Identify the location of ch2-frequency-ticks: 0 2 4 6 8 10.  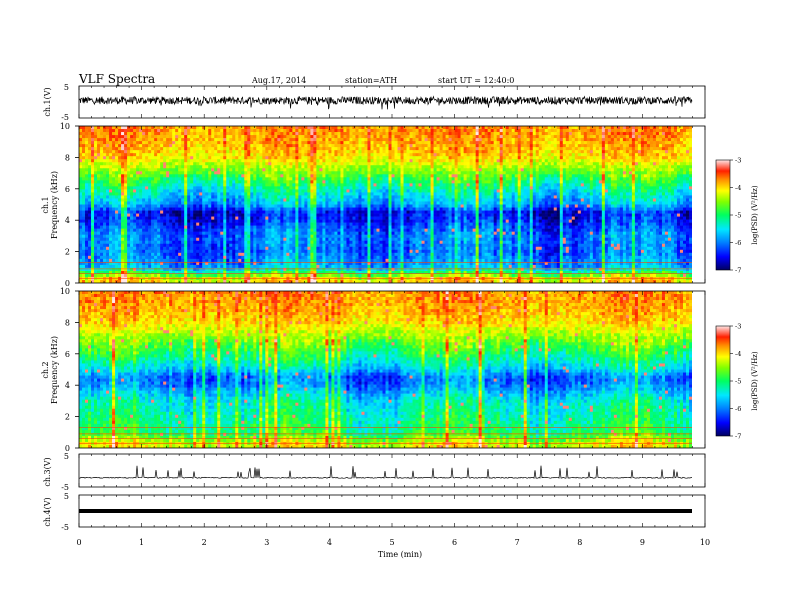
(69, 370).